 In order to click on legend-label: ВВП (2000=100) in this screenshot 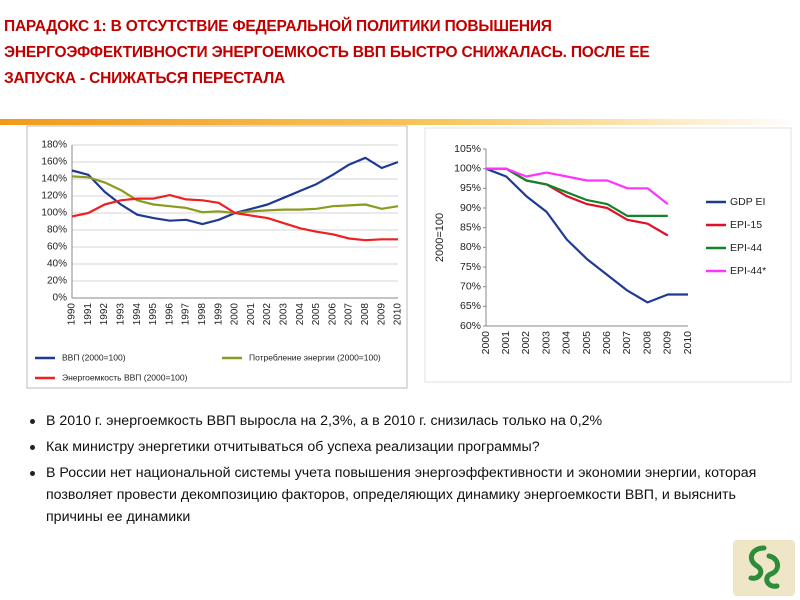, I will do `click(94, 357)`.